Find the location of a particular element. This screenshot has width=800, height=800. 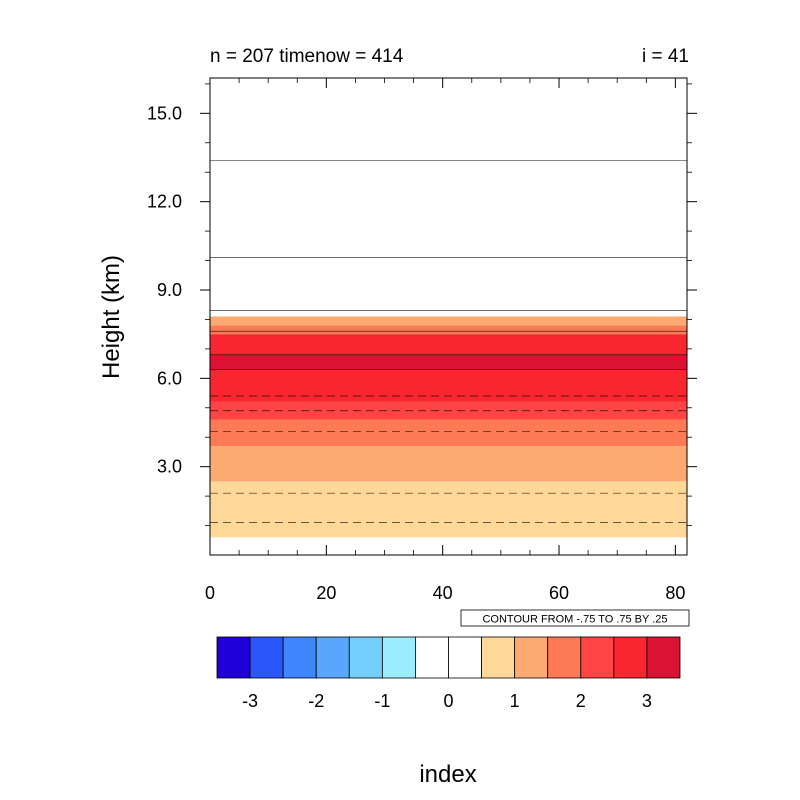

colorbar-label: index is located at coordinates (447, 774).